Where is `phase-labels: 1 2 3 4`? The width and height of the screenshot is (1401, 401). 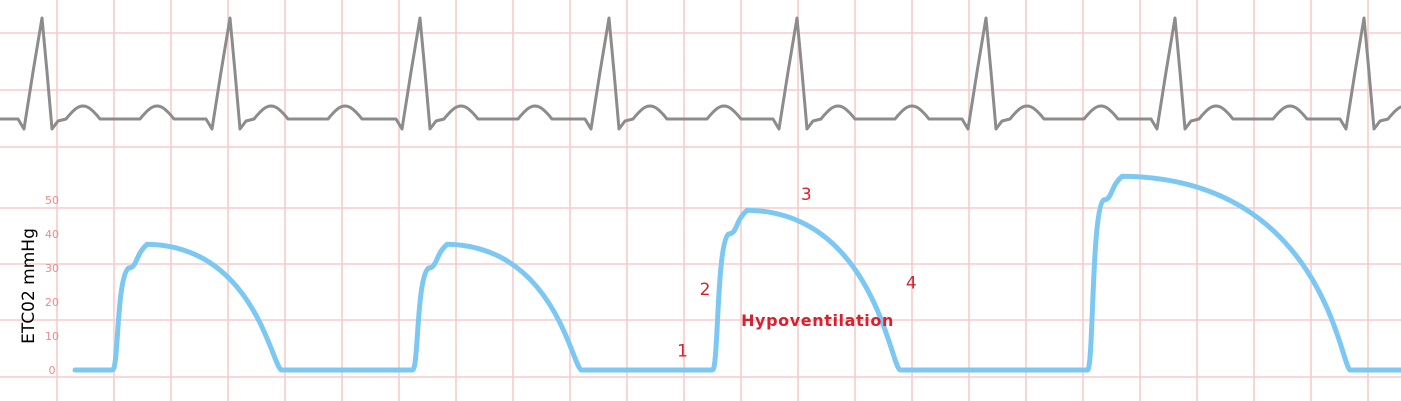 phase-labels: 1 2 3 4 is located at coordinates (797, 273).